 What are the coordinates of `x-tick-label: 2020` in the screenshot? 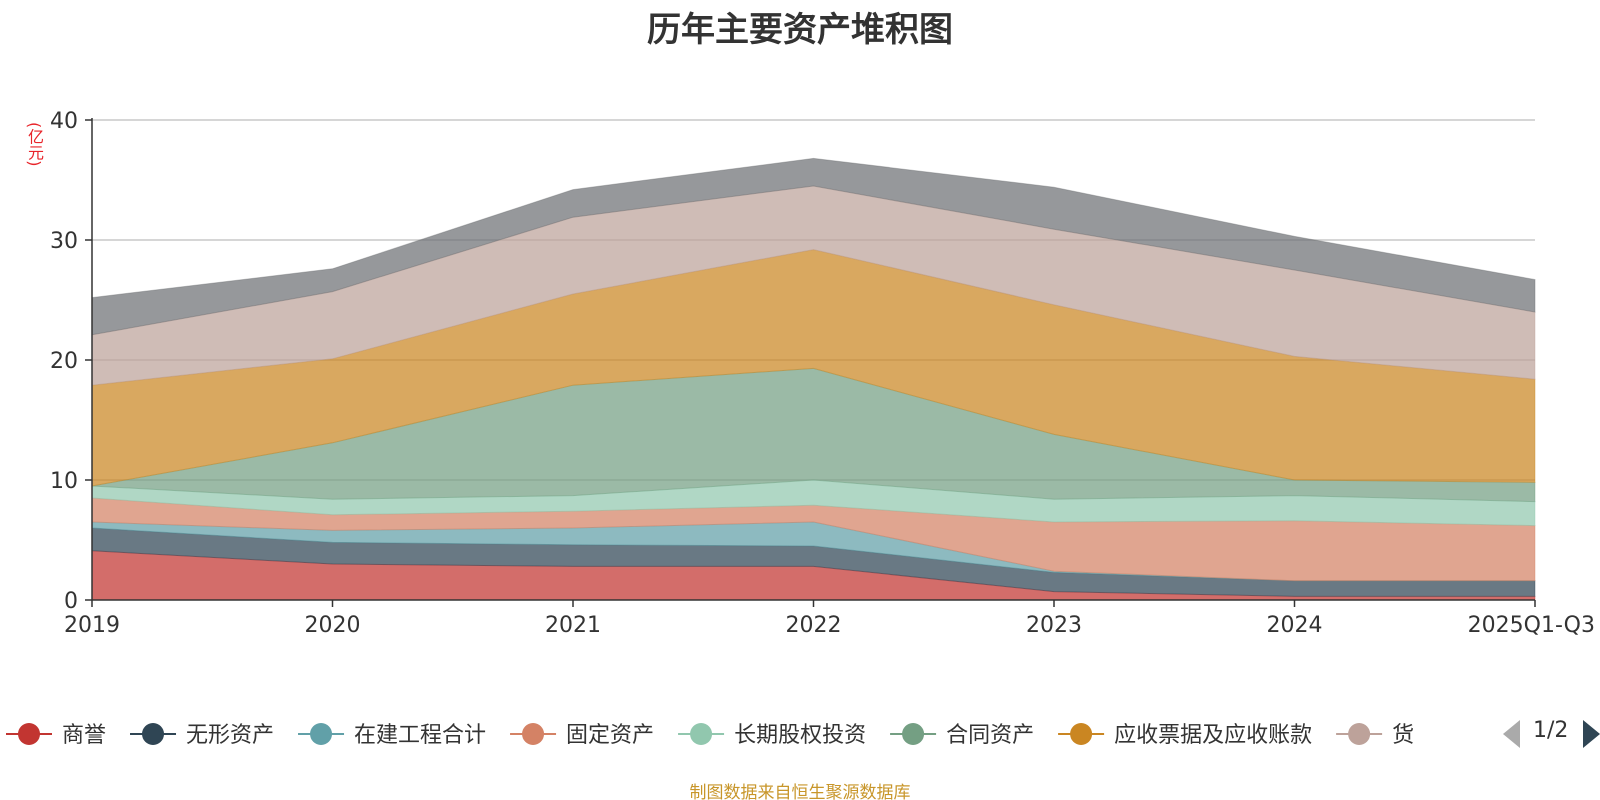 It's located at (333, 625).